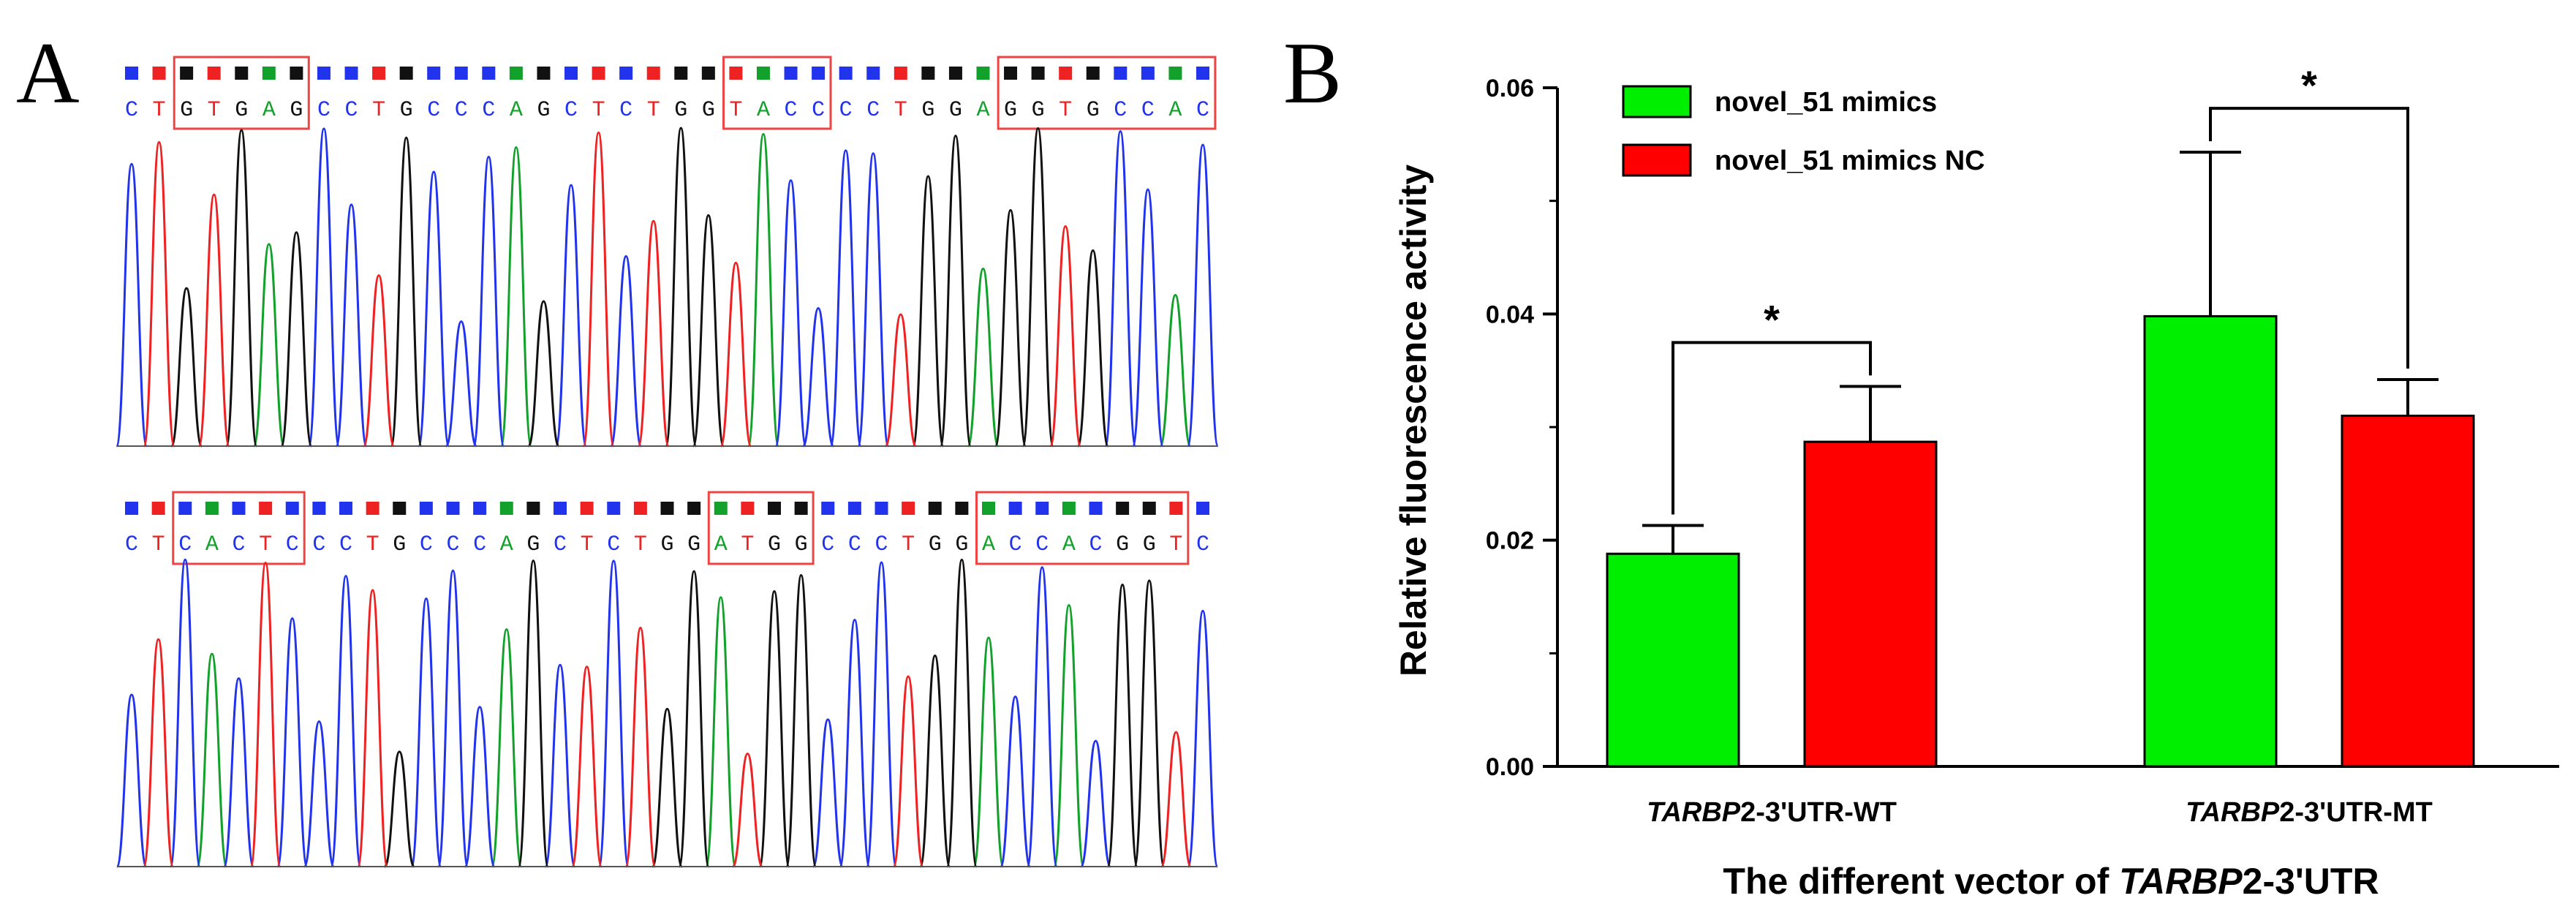  What do you see at coordinates (1312, 72) in the screenshot?
I see `panel-b-label: B` at bounding box center [1312, 72].